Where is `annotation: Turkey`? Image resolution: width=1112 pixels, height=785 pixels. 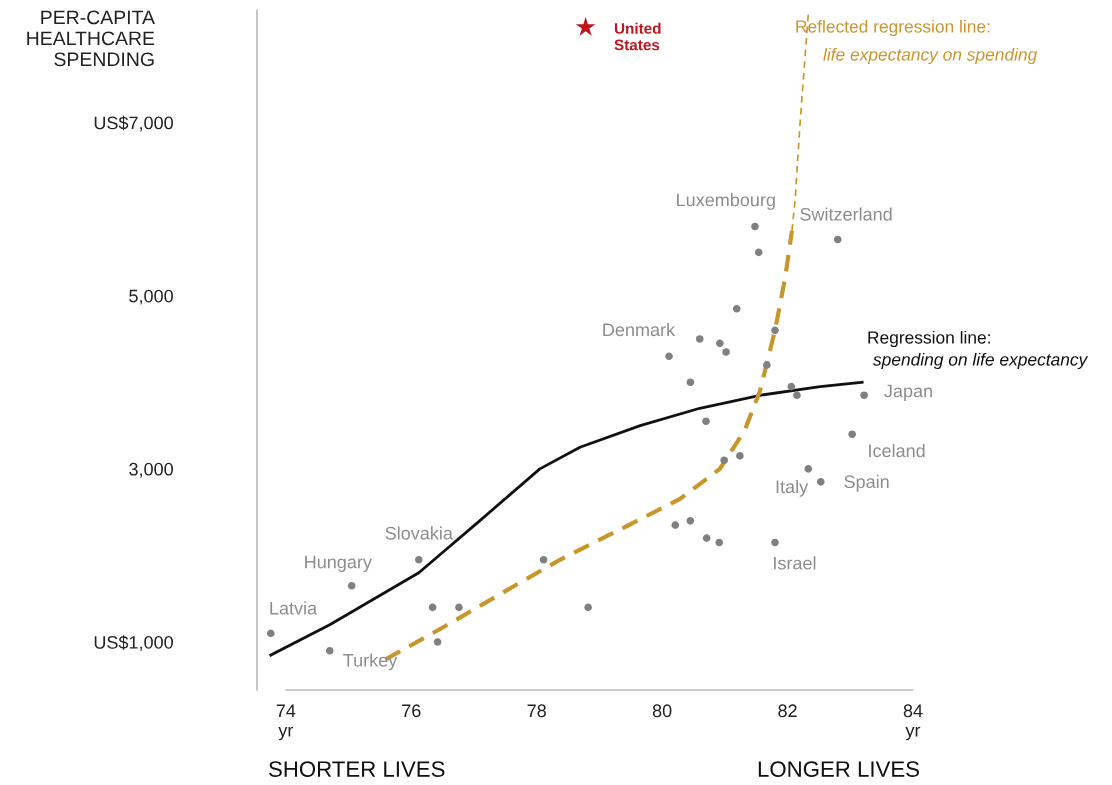 annotation: Turkey is located at coordinates (370, 662).